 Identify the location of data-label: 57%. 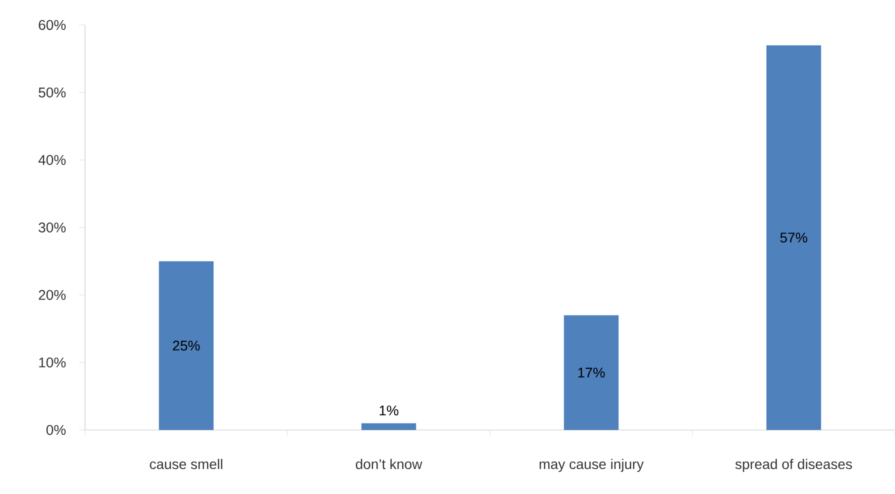
(794, 237).